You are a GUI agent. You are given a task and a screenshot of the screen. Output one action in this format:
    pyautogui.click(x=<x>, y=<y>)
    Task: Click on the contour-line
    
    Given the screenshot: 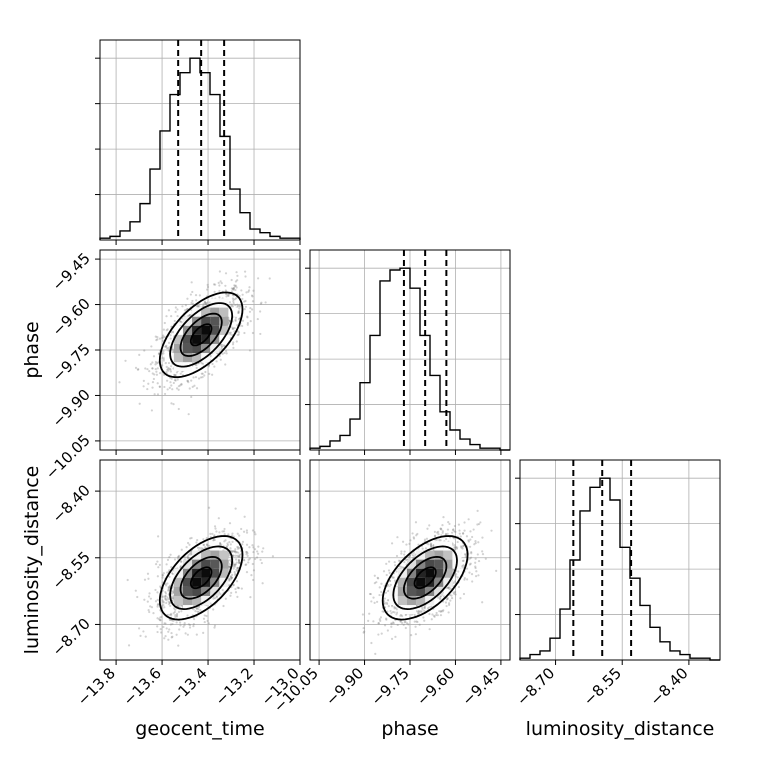 What is the action you would take?
    pyautogui.click(x=425, y=578)
    